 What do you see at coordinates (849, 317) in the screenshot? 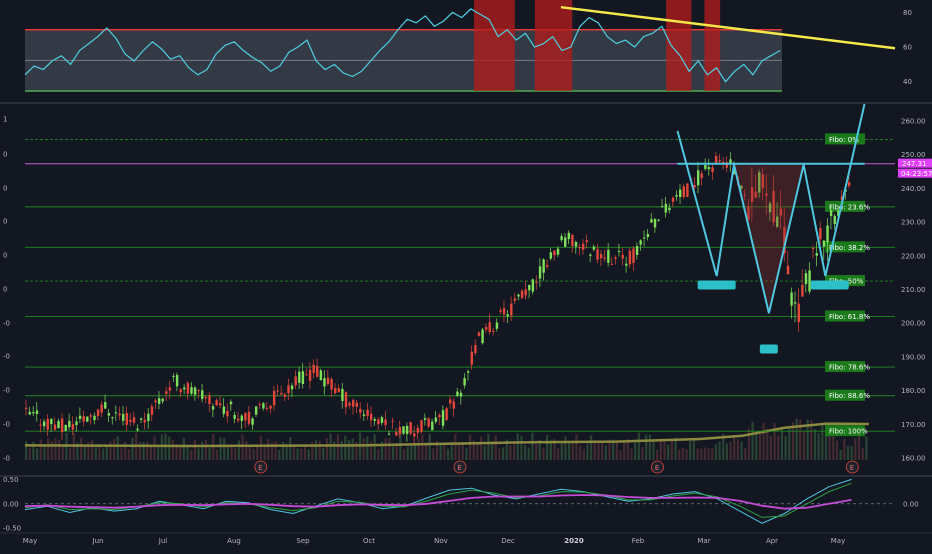
I see `fibo-label: Fibo: 61.8%` at bounding box center [849, 317].